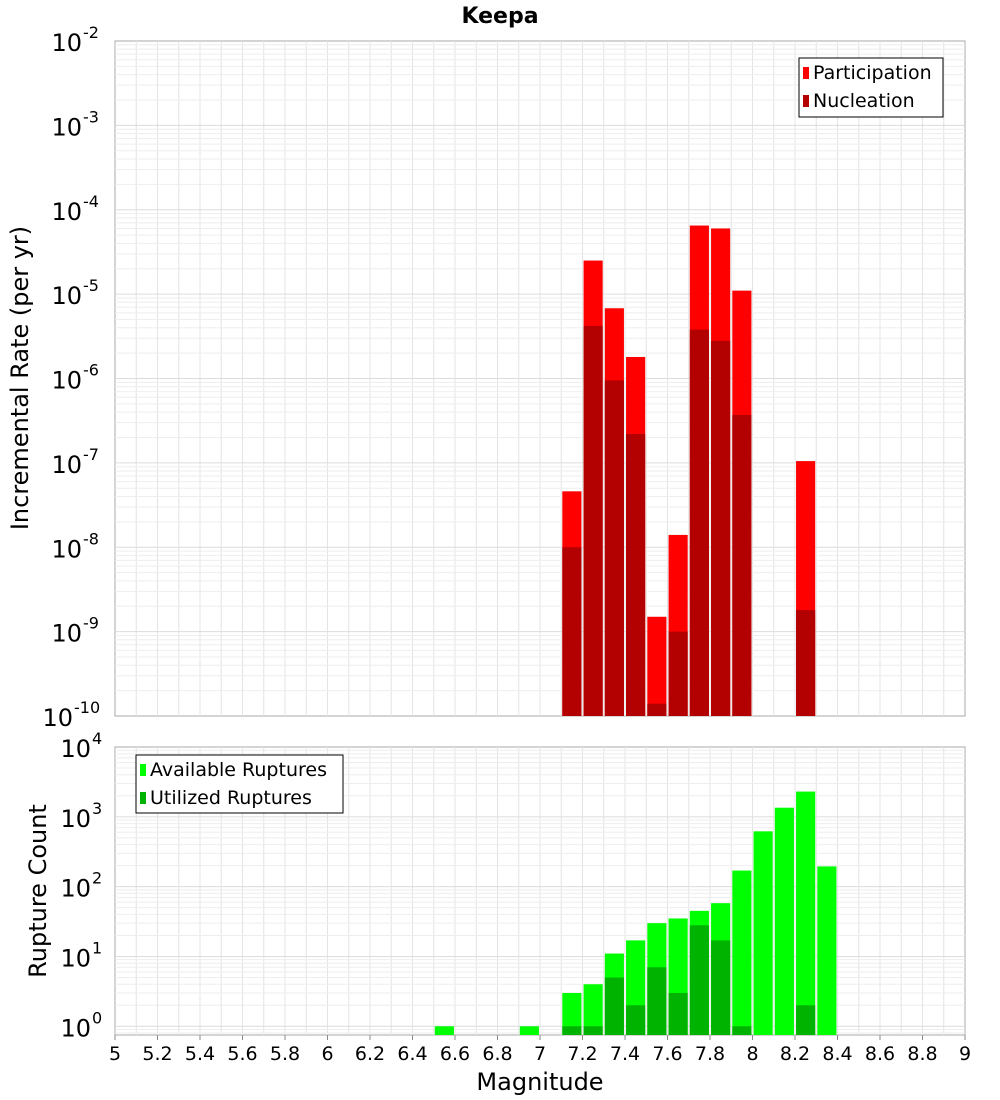 The width and height of the screenshot is (1000, 1100). What do you see at coordinates (91, 285) in the screenshot?
I see `y-tick-label-exponent: -5` at bounding box center [91, 285].